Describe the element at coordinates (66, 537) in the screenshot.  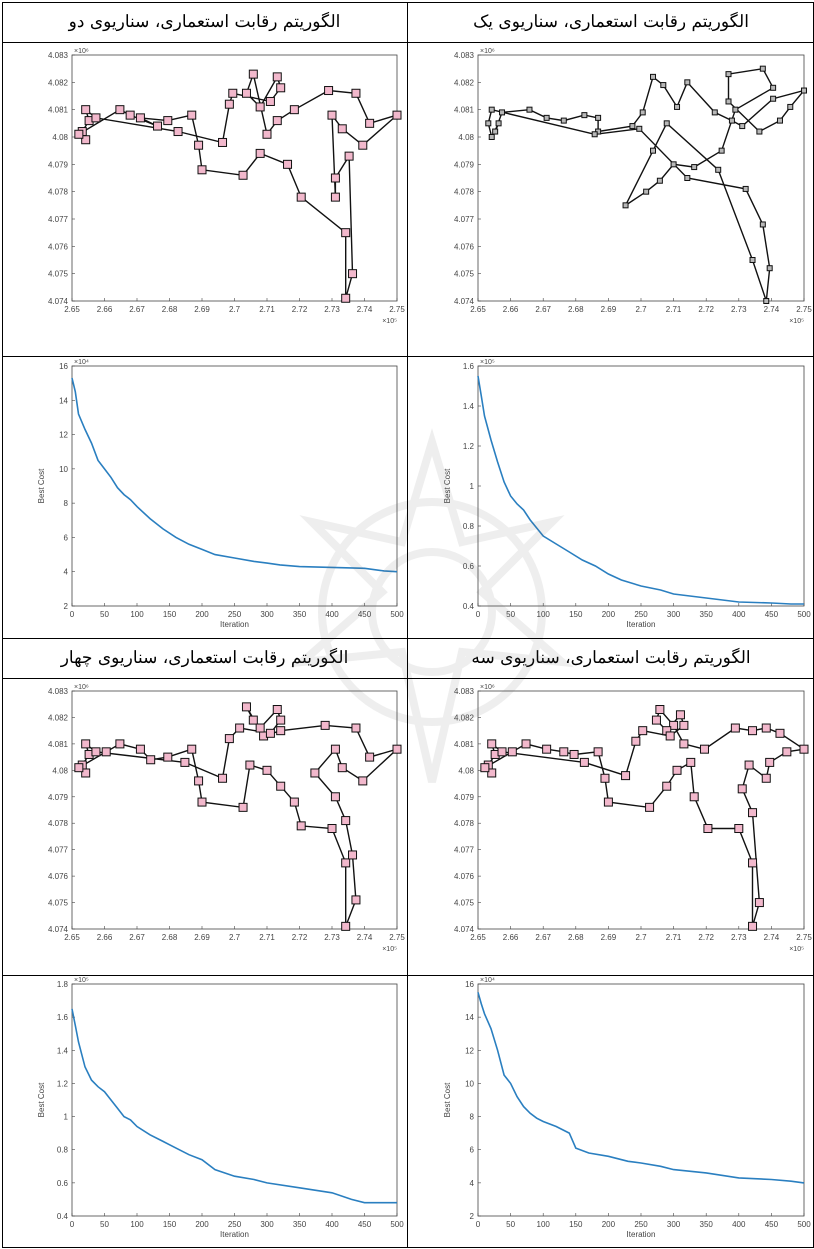
I see `y-tick-label: 6` at that location.